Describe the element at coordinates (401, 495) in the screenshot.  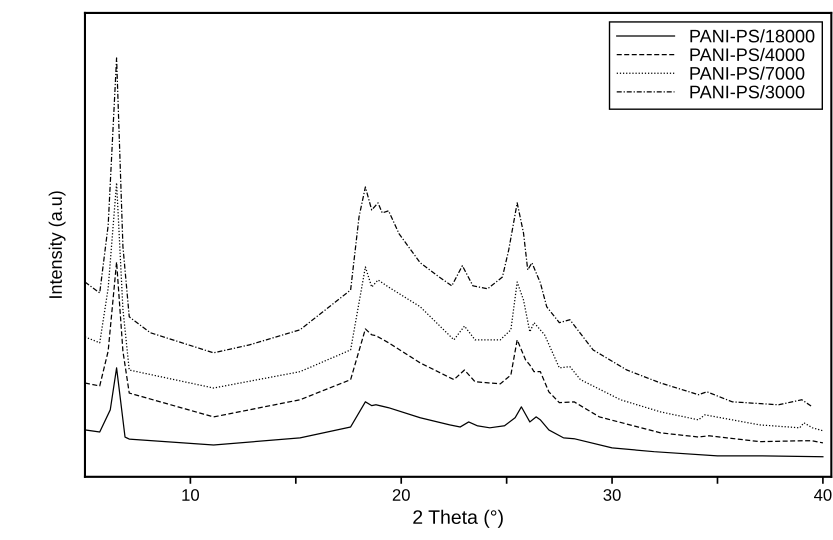
I see `x-tick-label: 20` at that location.